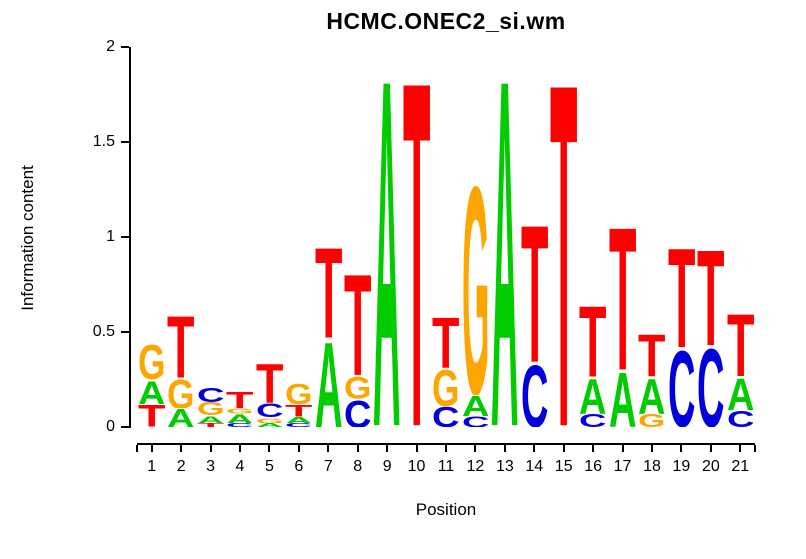 The image size is (806, 559). I want to click on x-tick-label: 6, so click(299, 466).